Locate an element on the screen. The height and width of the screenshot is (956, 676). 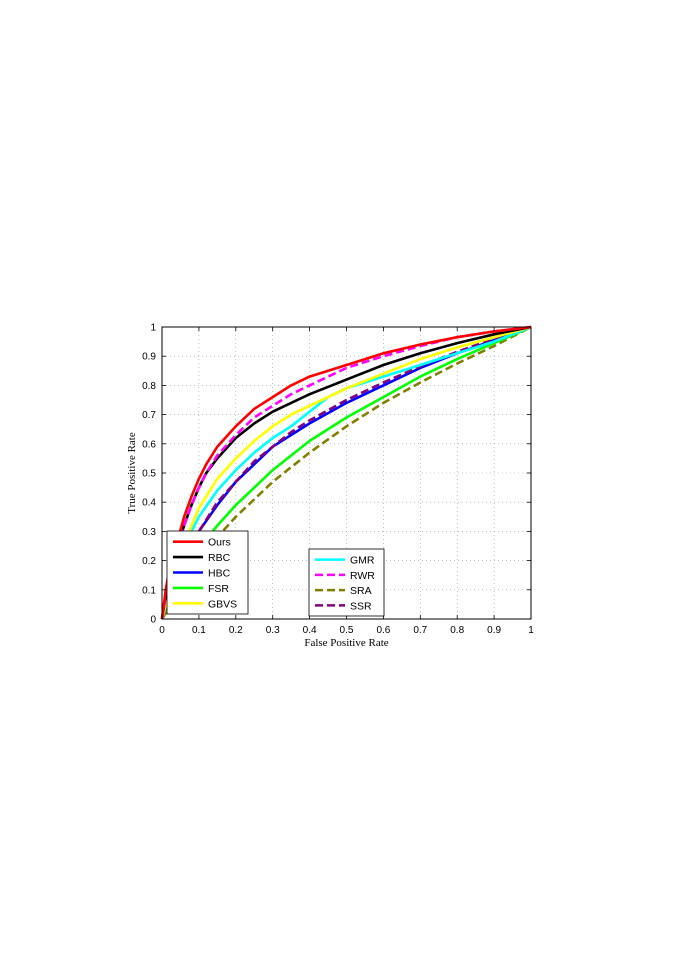
legend-label-ours: Ours is located at coordinates (219, 543).